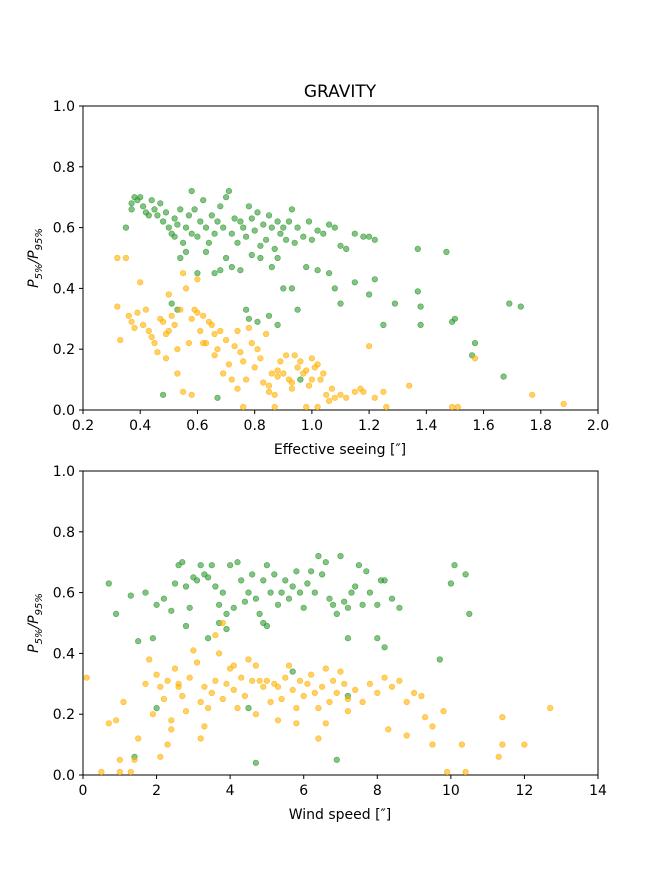 This screenshot has width=664, height=886. I want to click on x-tick-label-1-3: 0.8, so click(255, 426).